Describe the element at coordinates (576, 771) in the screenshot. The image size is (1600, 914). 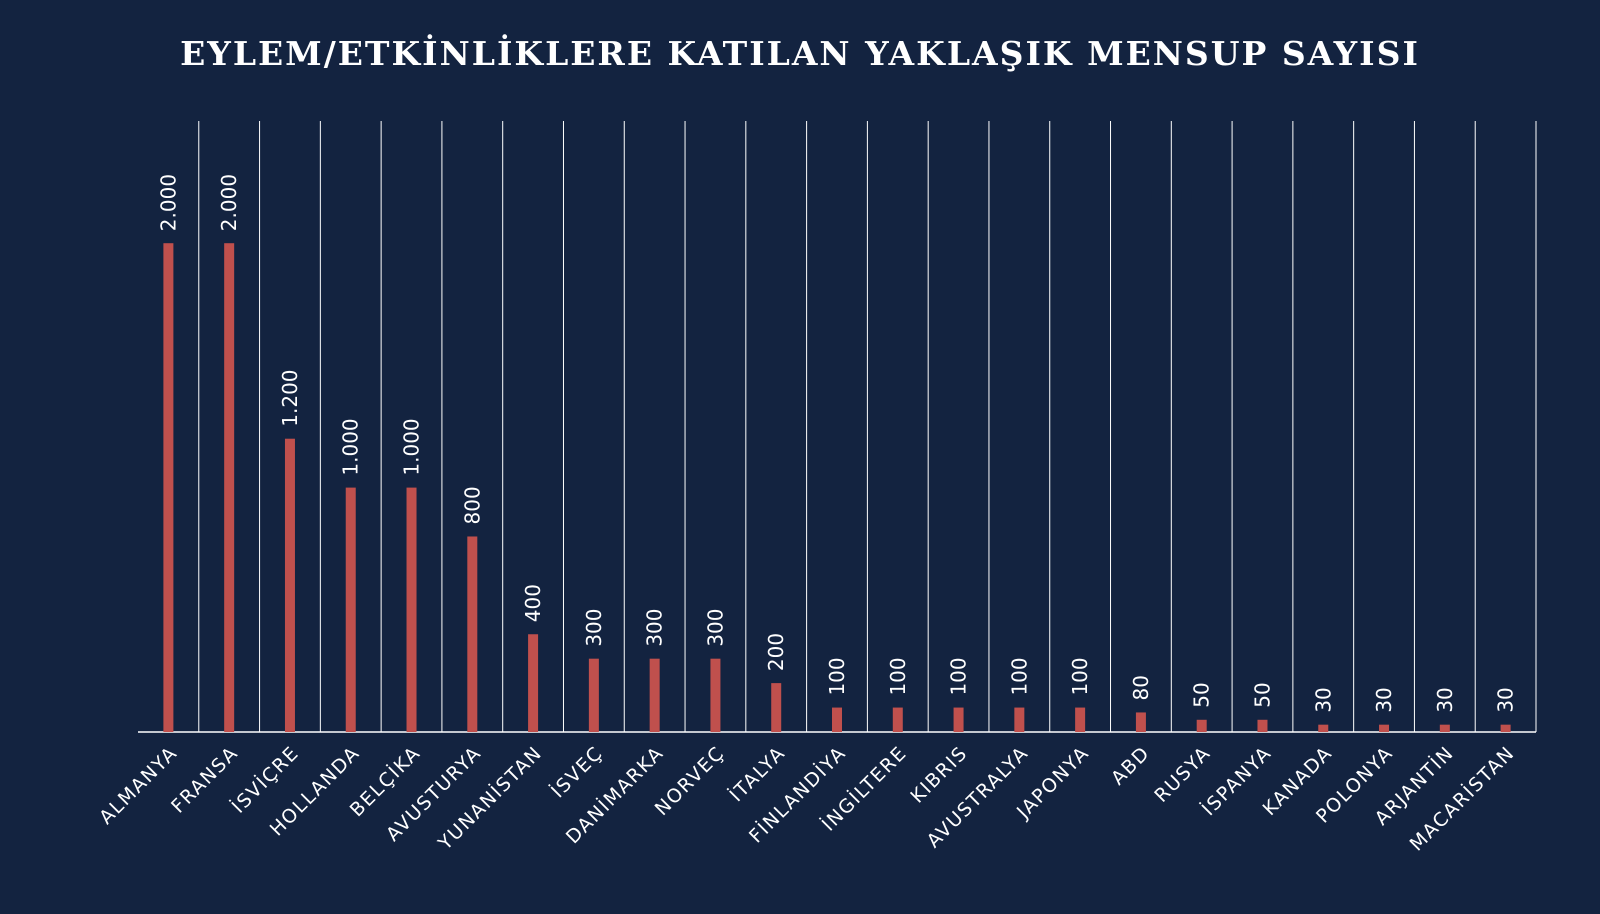
I see `tick-label: İSVEÇ` at that location.